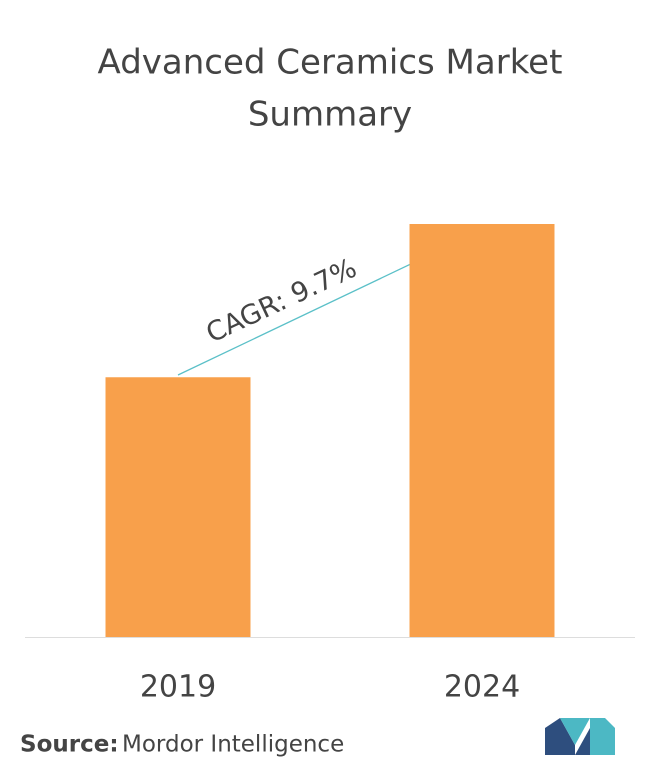  Describe the element at coordinates (330, 63) in the screenshot. I see `chart-title: Advanced Ceramics Market` at that location.